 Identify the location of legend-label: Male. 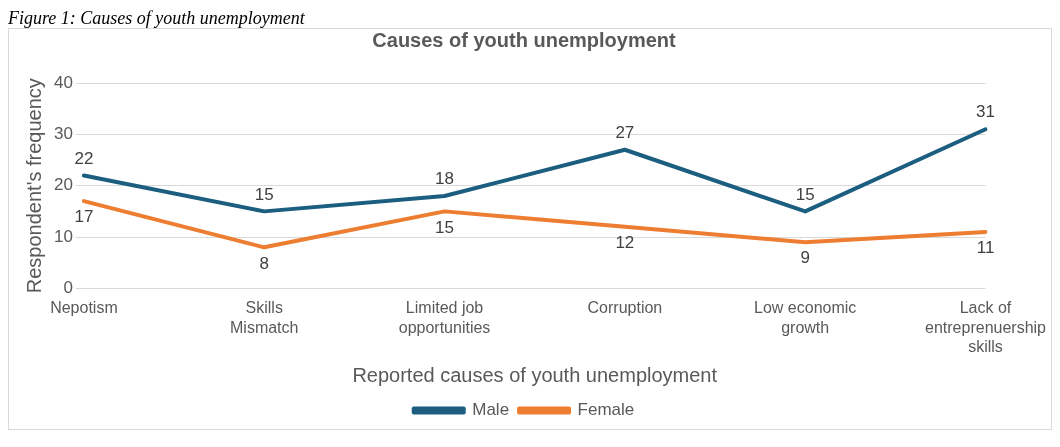
(491, 410).